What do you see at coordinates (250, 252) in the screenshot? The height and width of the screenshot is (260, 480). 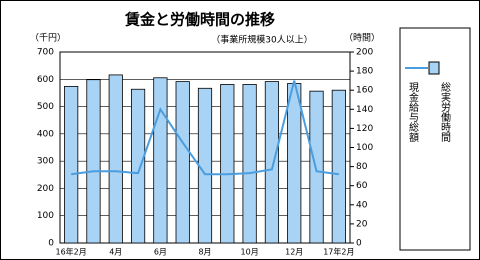 I see `x-tick-label: 10月` at bounding box center [250, 252].